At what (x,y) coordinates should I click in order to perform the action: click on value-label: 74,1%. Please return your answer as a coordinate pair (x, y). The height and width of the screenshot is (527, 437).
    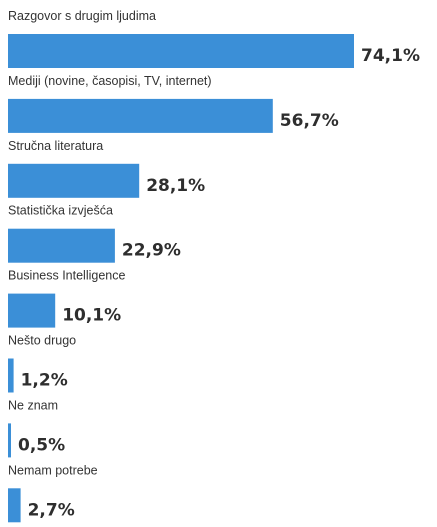
    Looking at the image, I should click on (390, 56).